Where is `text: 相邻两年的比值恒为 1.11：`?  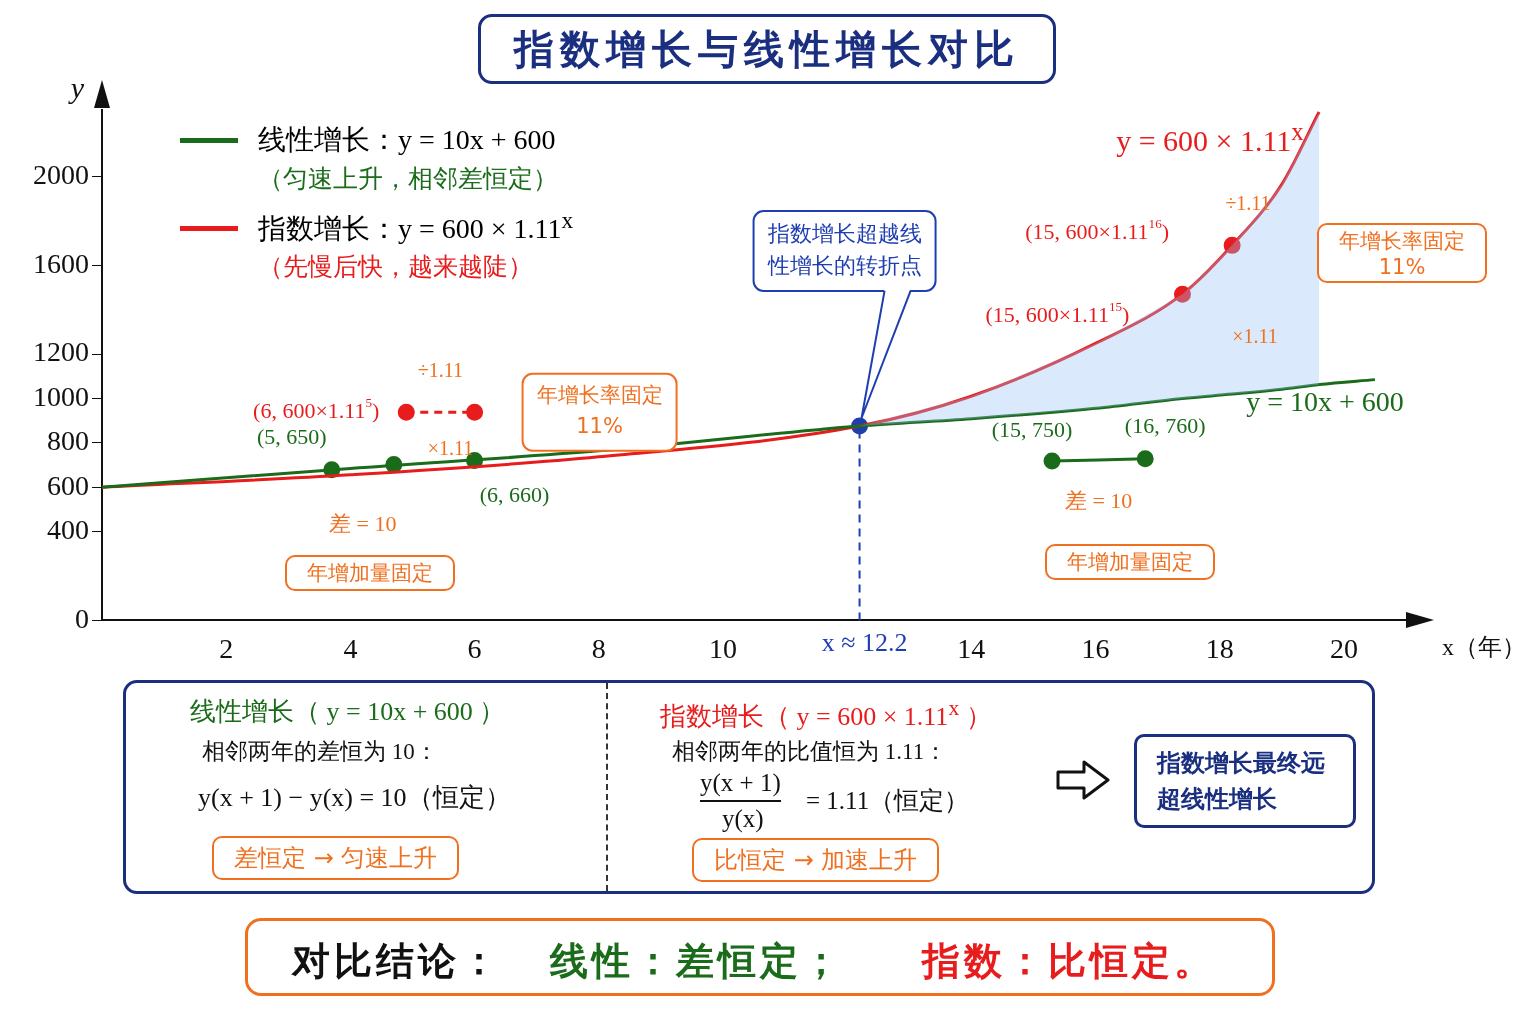 text: 相邻两年的比值恒为 1.11： is located at coordinates (810, 752).